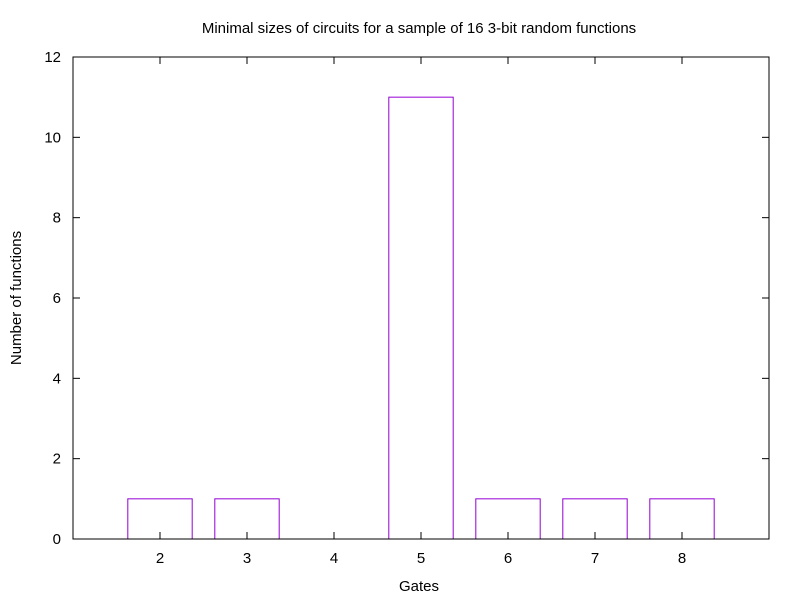  What do you see at coordinates (508, 558) in the screenshot?
I see `x-tick-label: 6` at bounding box center [508, 558].